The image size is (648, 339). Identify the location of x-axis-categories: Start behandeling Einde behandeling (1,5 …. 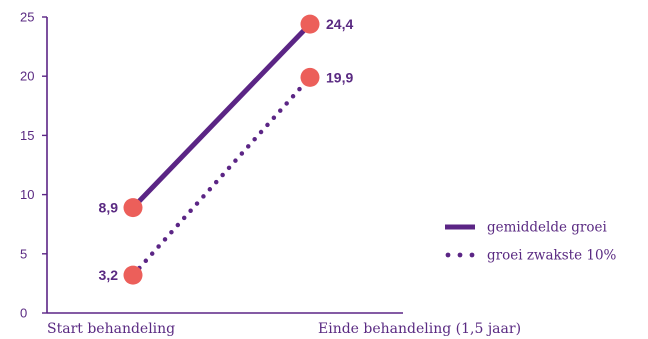
(284, 329).